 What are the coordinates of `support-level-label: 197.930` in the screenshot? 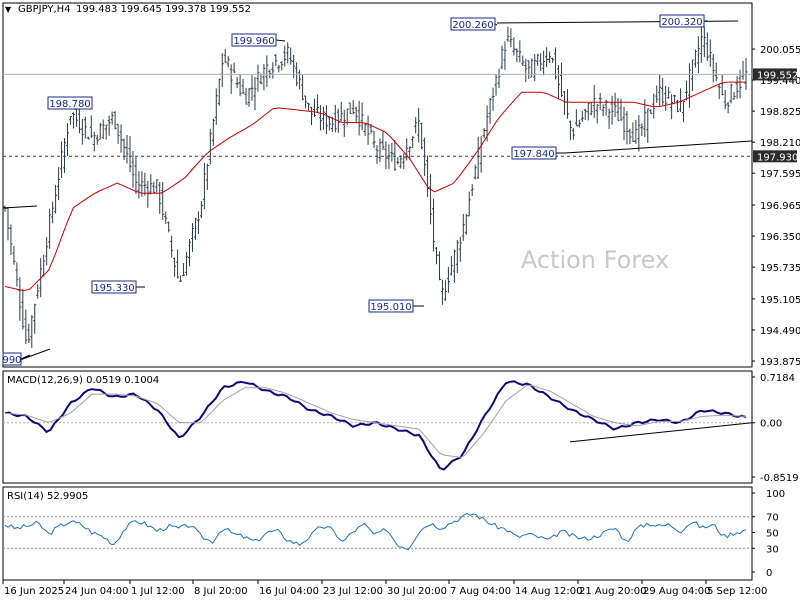 It's located at (777, 157).